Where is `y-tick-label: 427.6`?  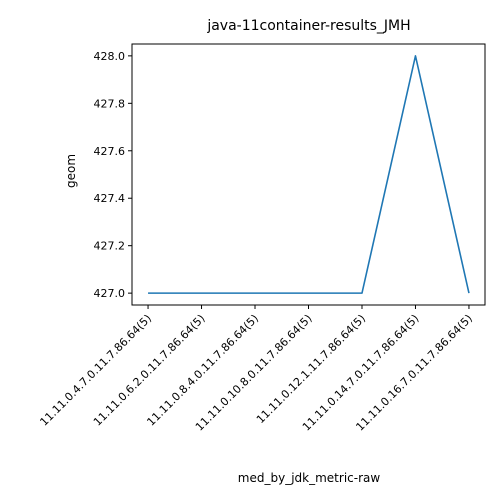 y-tick-label: 427.6 is located at coordinates (110, 151).